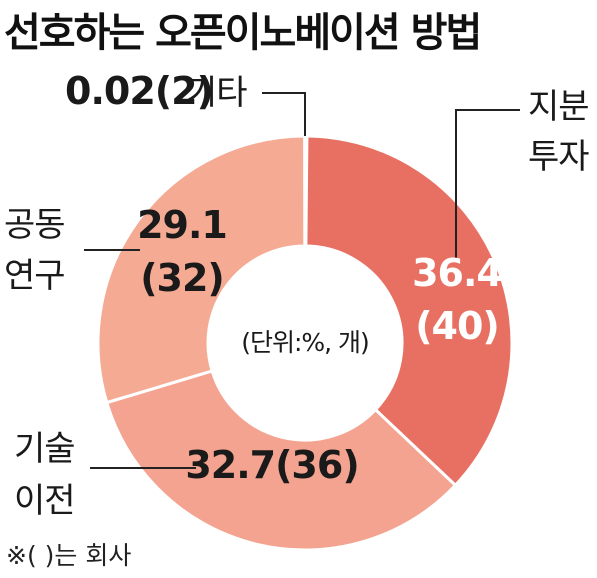 This screenshot has width=597, height=578. I want to click on slice-value-label-2-count: (32), so click(182, 278).